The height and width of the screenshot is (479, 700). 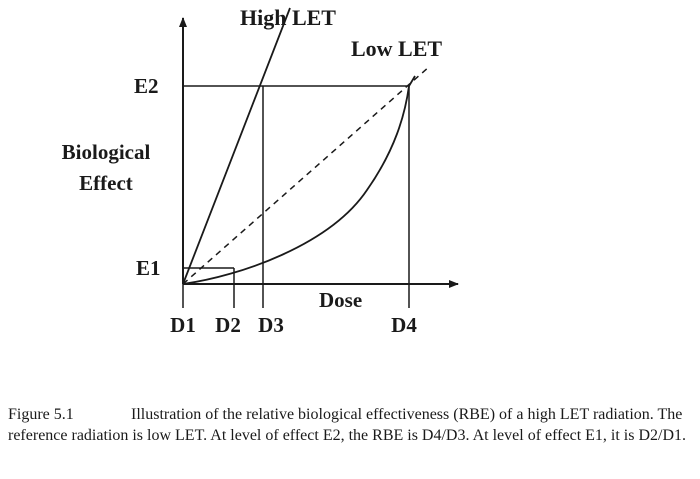 I want to click on x-axis-label: Dose, so click(x=340, y=300).